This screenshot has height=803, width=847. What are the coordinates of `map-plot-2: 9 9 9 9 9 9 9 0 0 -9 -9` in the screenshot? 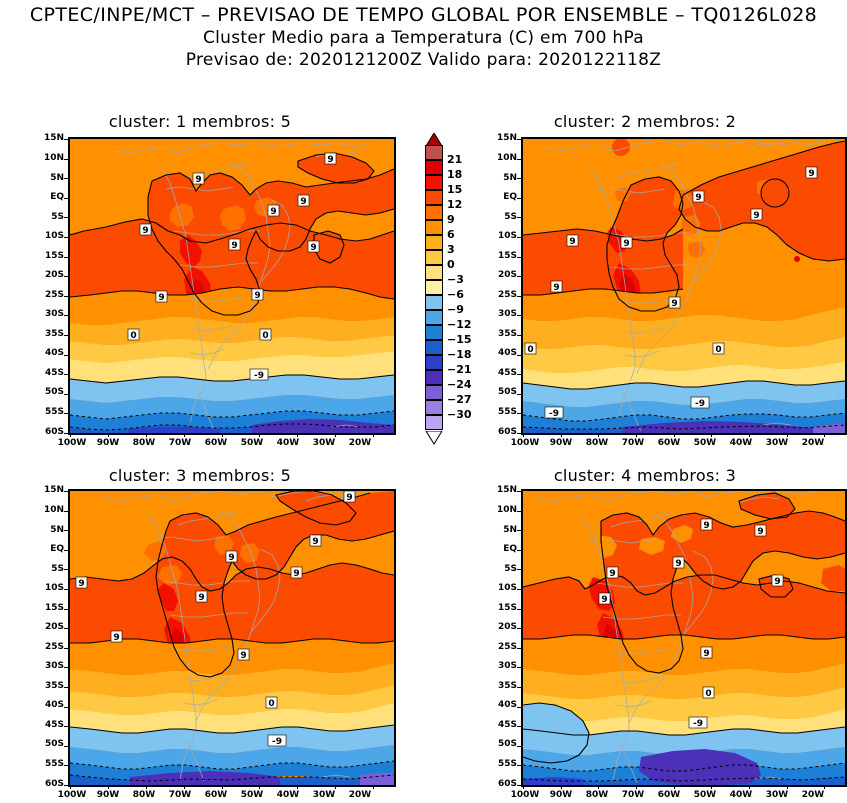 It's located at (684, 286).